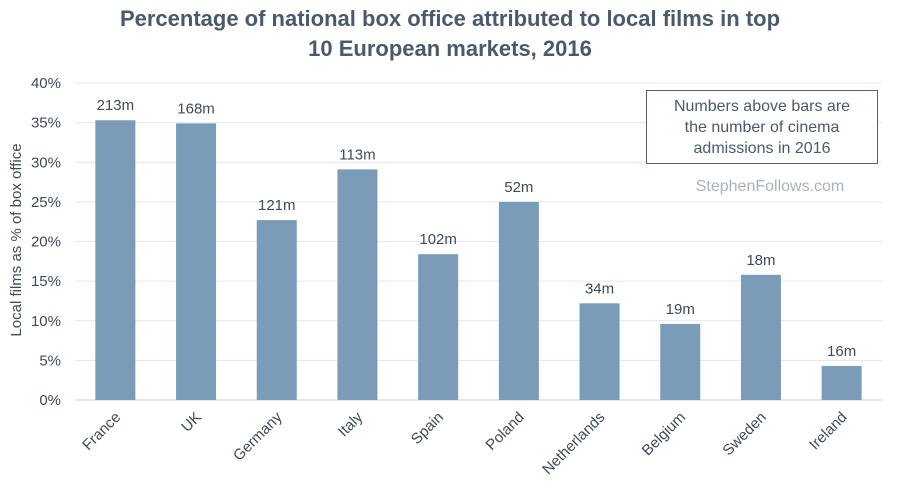 This screenshot has width=900, height=489. What do you see at coordinates (770, 186) in the screenshot?
I see `watermark: StephenFollows.com` at bounding box center [770, 186].